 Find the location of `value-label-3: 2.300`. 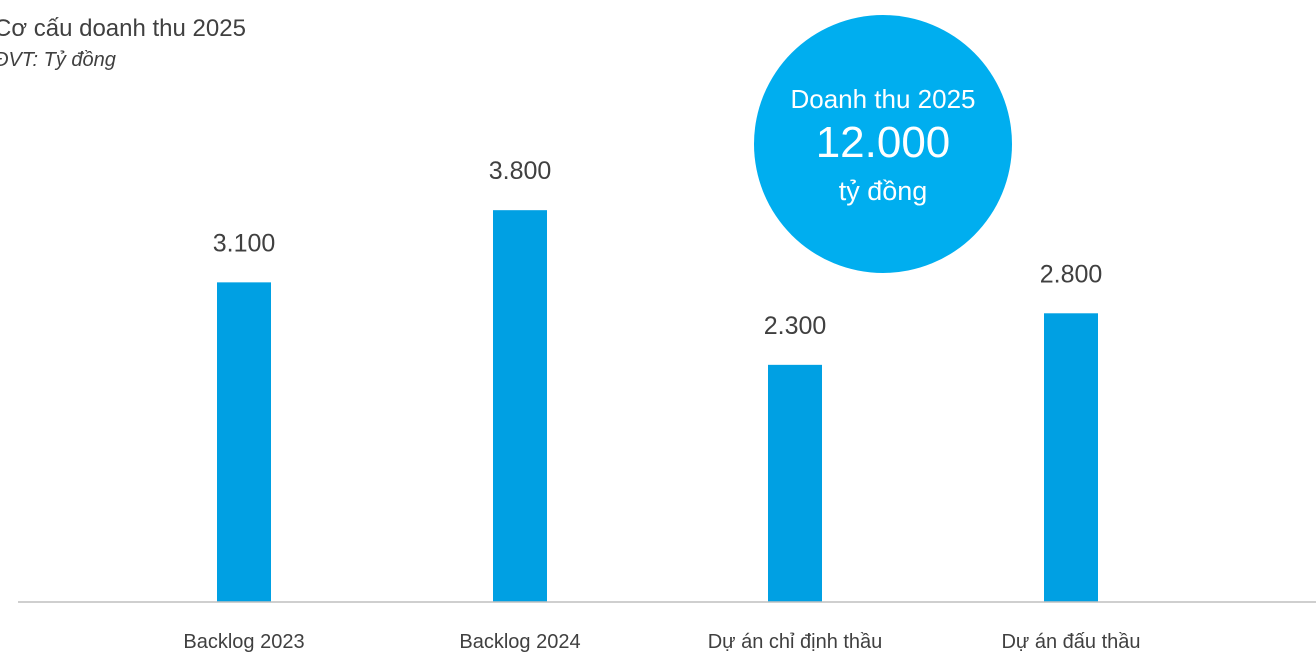

value-label-3: 2.300 is located at coordinates (795, 326).